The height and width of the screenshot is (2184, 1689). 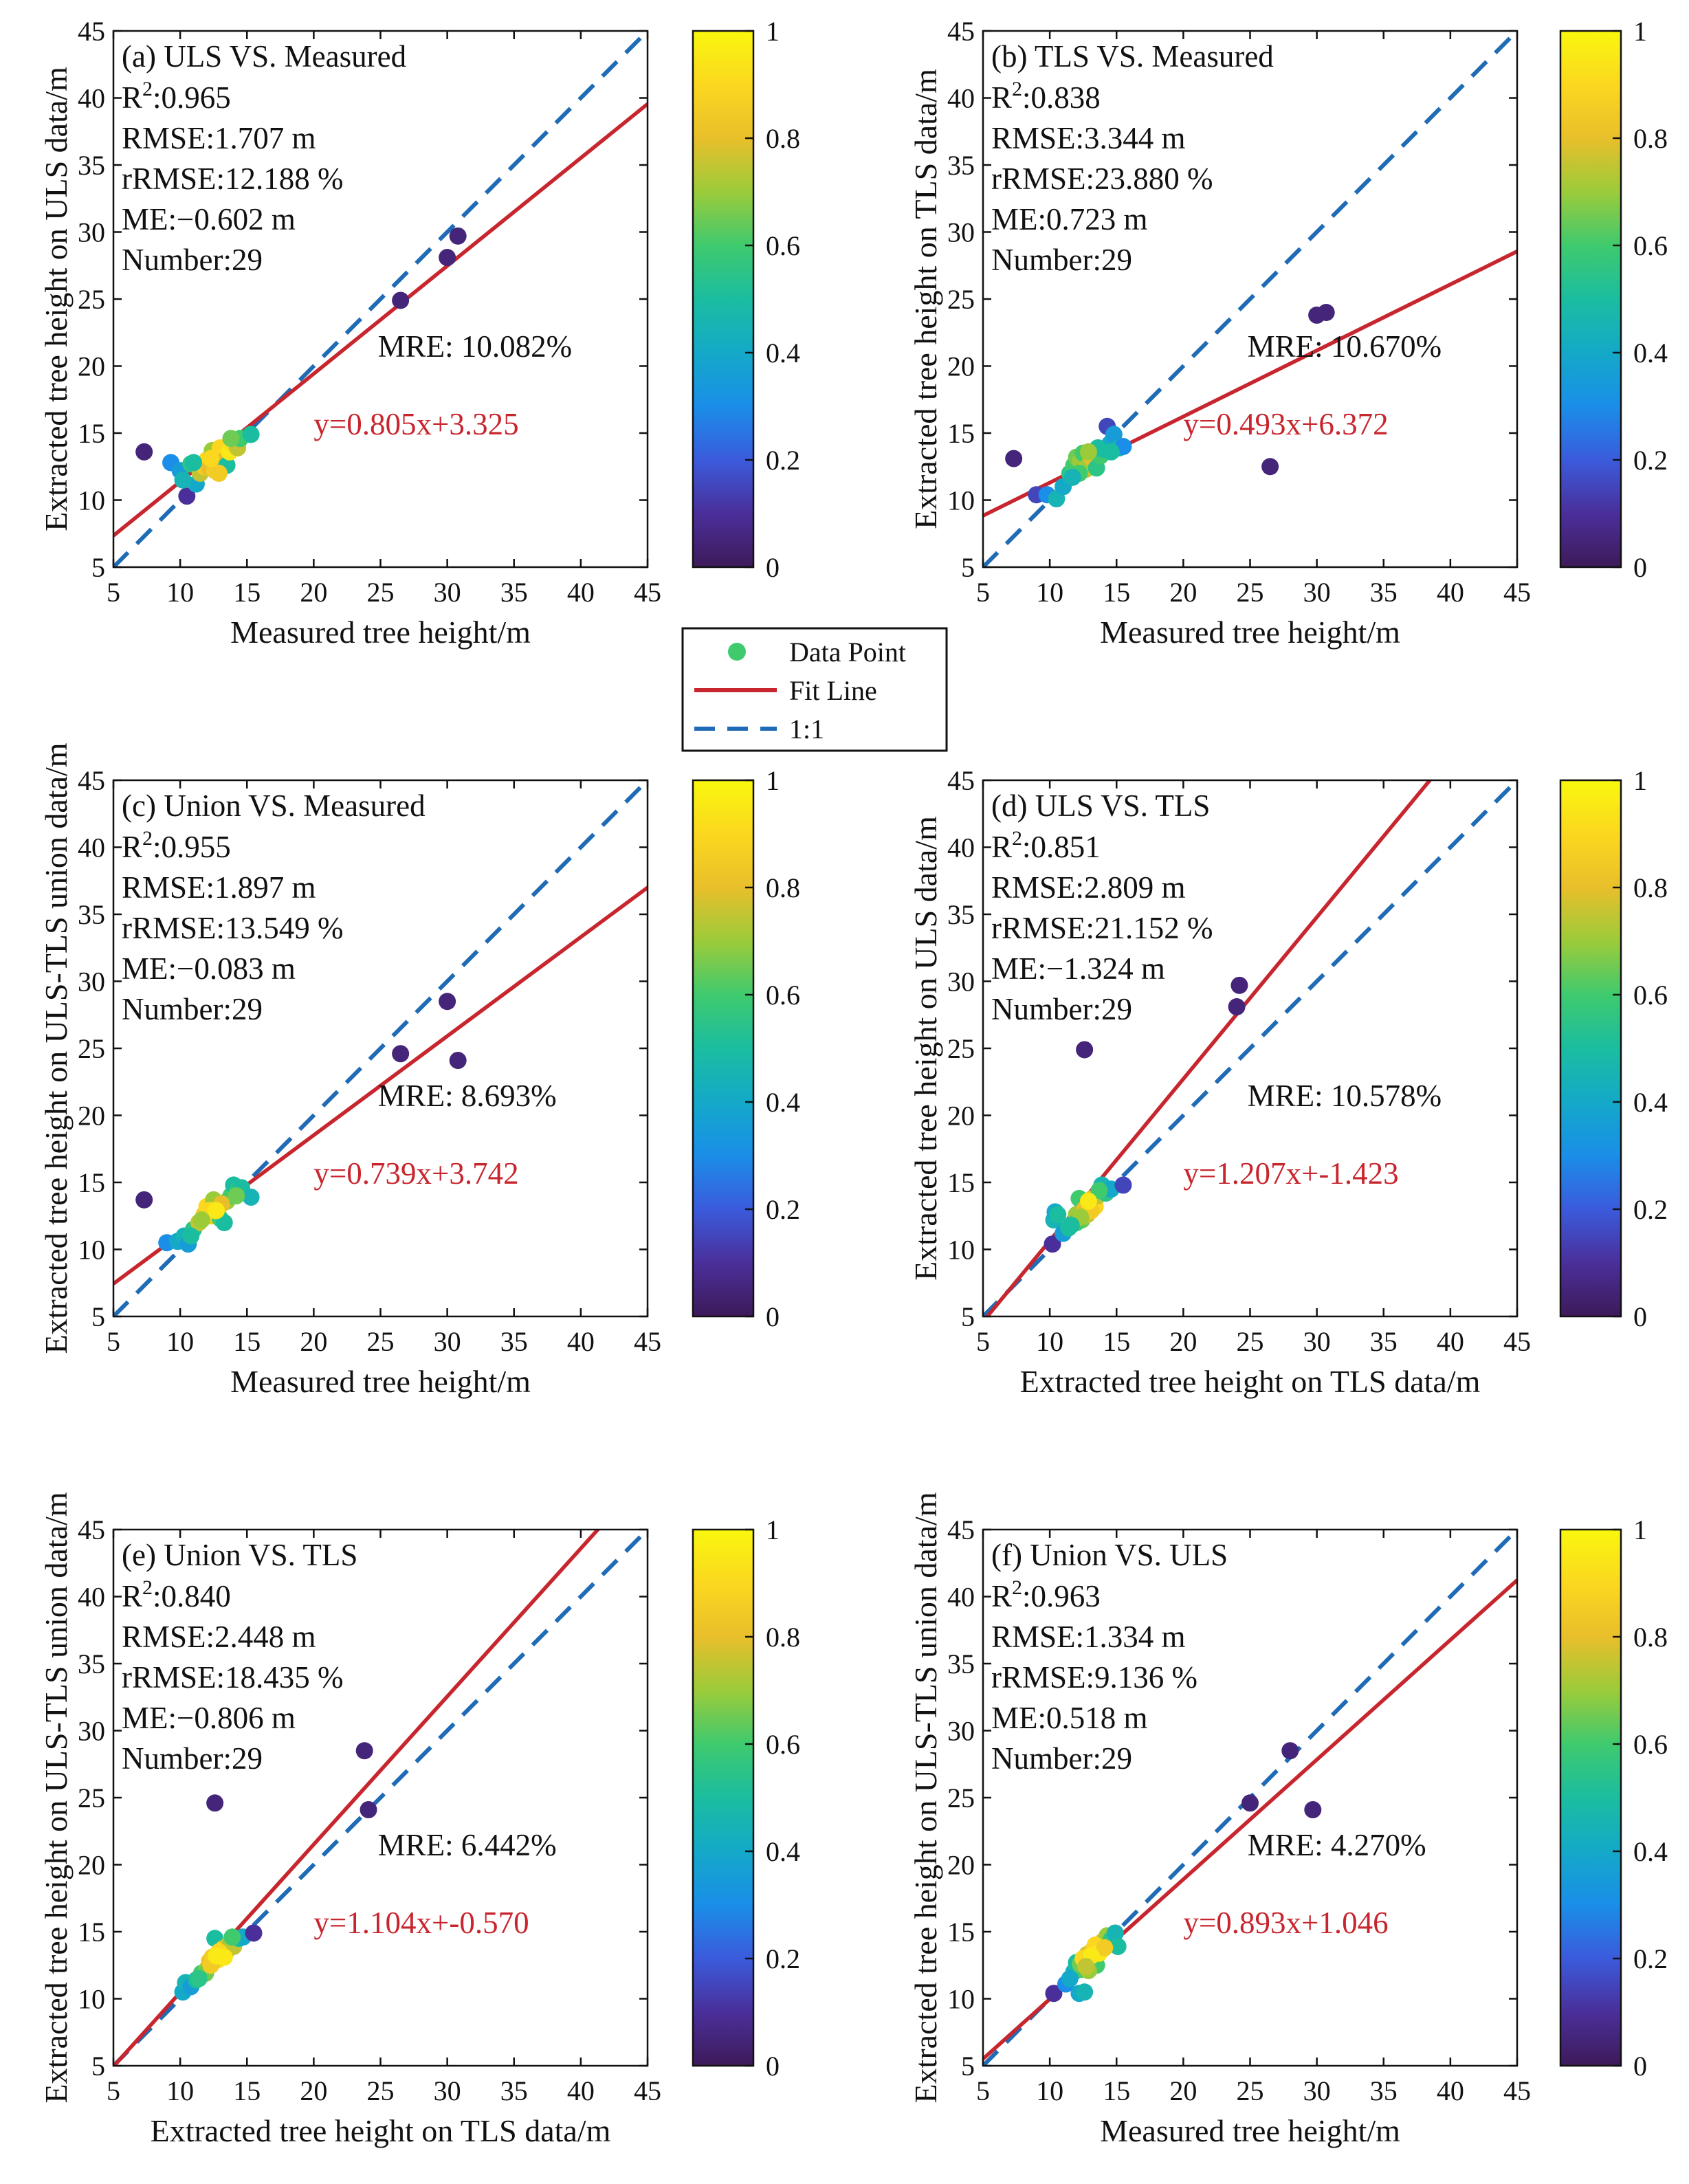 I want to click on dot-icon, so click(x=737, y=652).